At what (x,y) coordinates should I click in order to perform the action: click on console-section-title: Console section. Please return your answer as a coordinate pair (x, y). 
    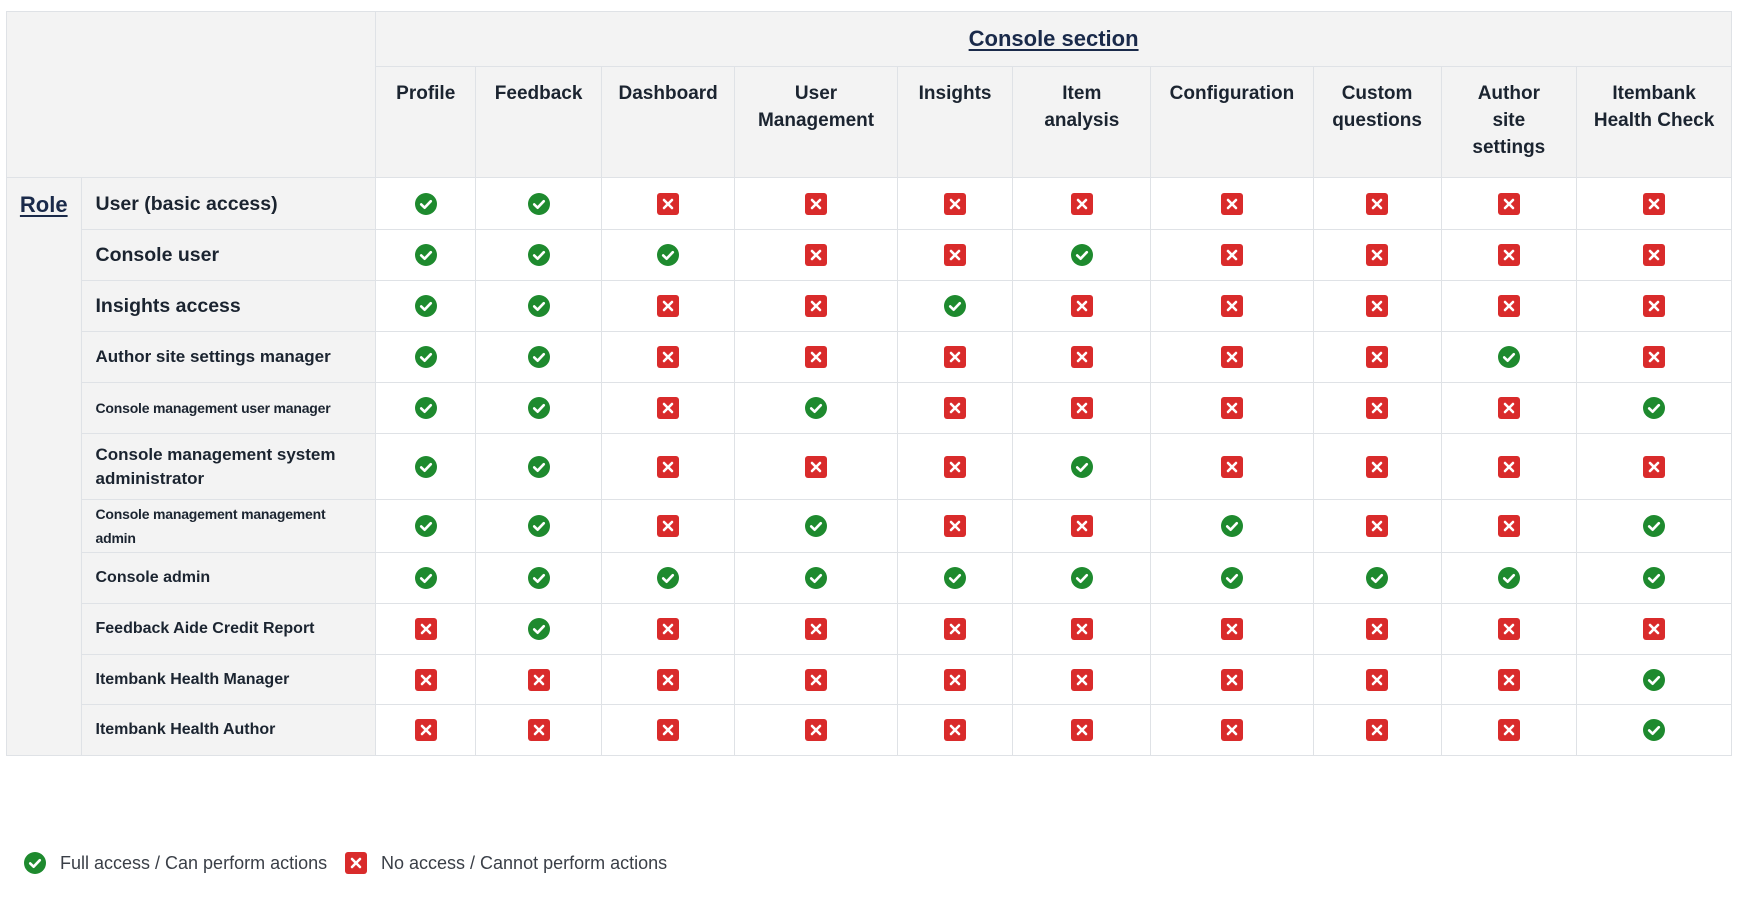
    Looking at the image, I should click on (1053, 38).